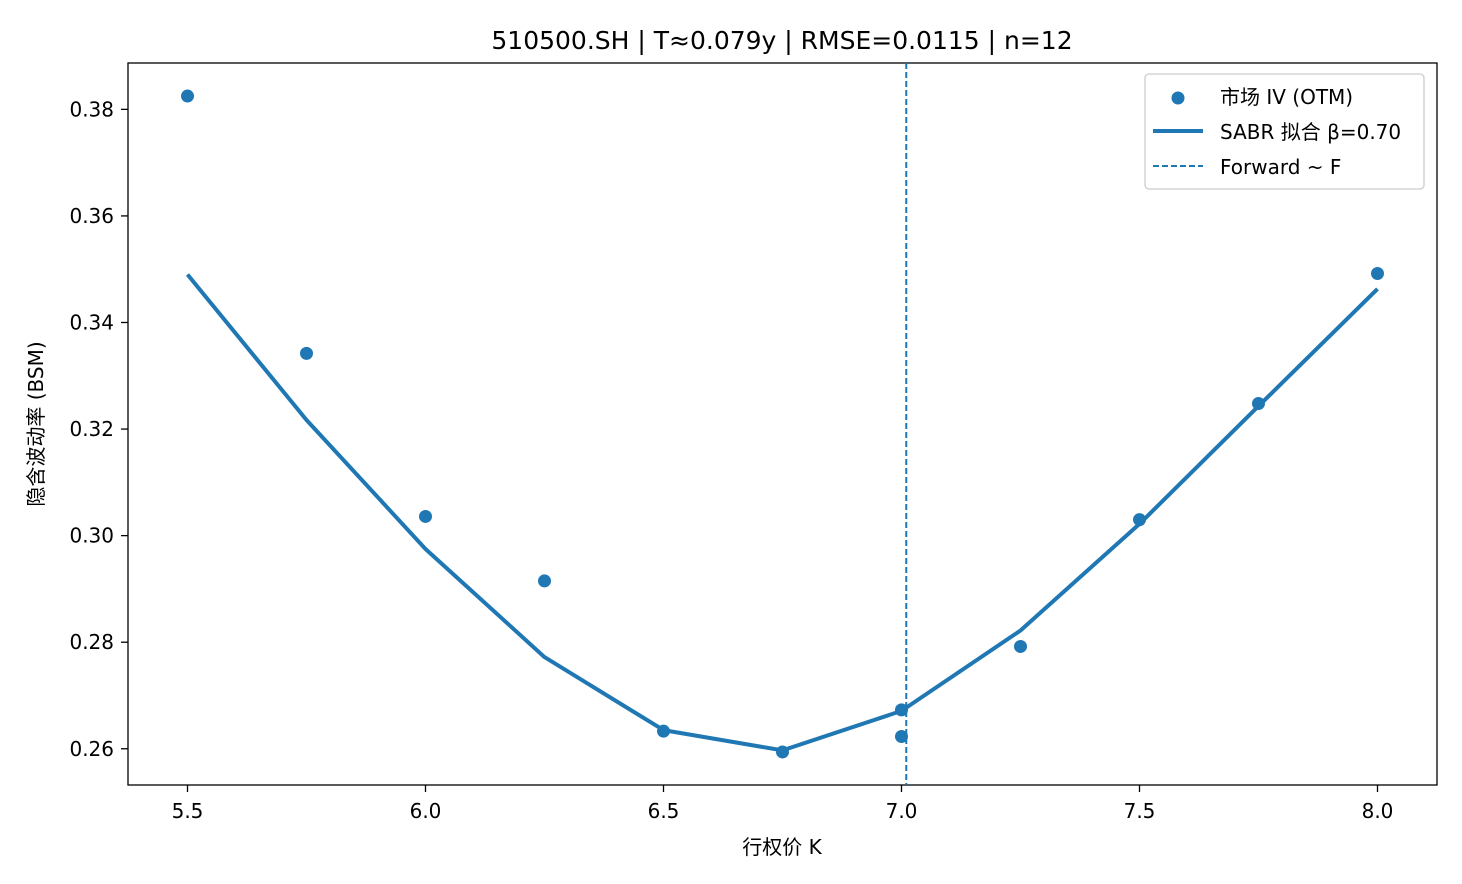 This screenshot has height=884, width=1462. Describe the element at coordinates (91, 429) in the screenshot. I see `y-tick-label: 0.32` at that location.